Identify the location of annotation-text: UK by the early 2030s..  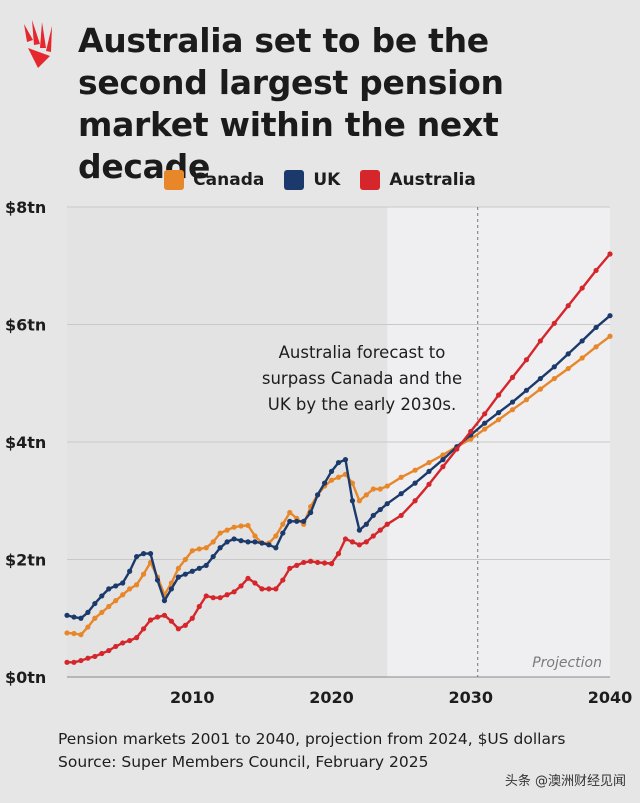
(362, 404).